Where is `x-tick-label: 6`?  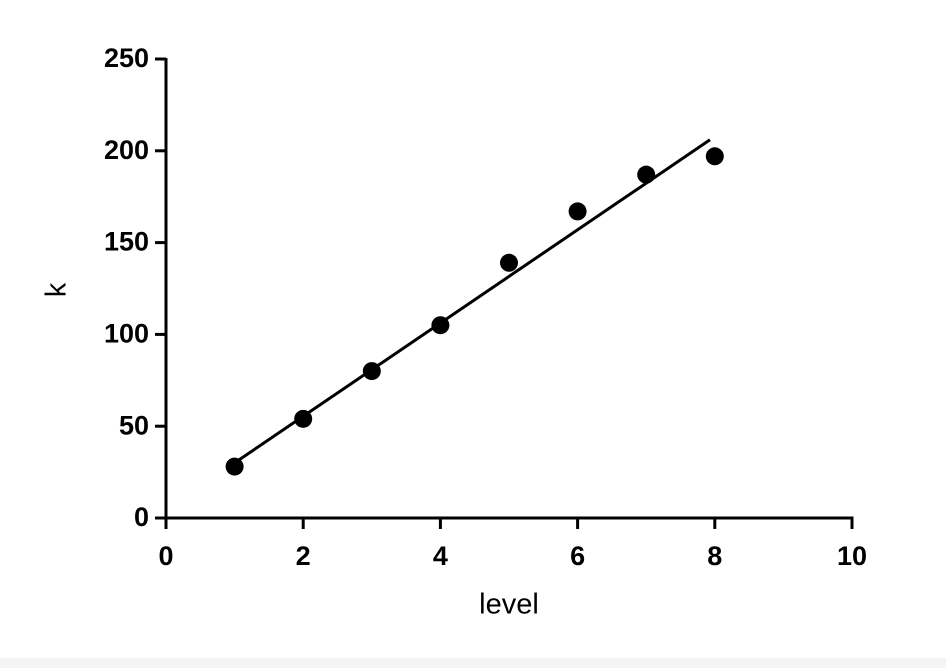 x-tick-label: 6 is located at coordinates (577, 556).